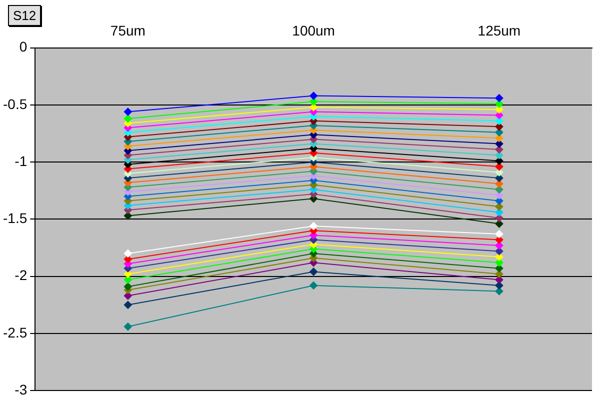  What do you see at coordinates (15, 332) in the screenshot?
I see `y-tick-label: -2.5` at bounding box center [15, 332].